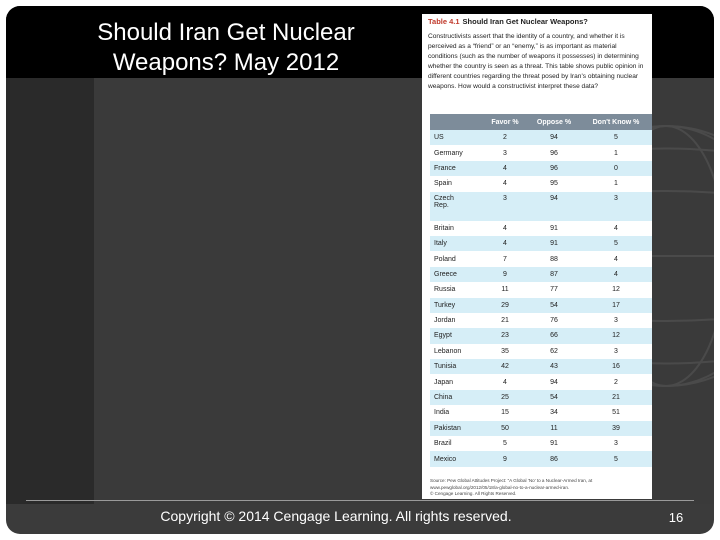  What do you see at coordinates (616, 428) in the screenshot?
I see `cell-dont-know: 39` at bounding box center [616, 428].